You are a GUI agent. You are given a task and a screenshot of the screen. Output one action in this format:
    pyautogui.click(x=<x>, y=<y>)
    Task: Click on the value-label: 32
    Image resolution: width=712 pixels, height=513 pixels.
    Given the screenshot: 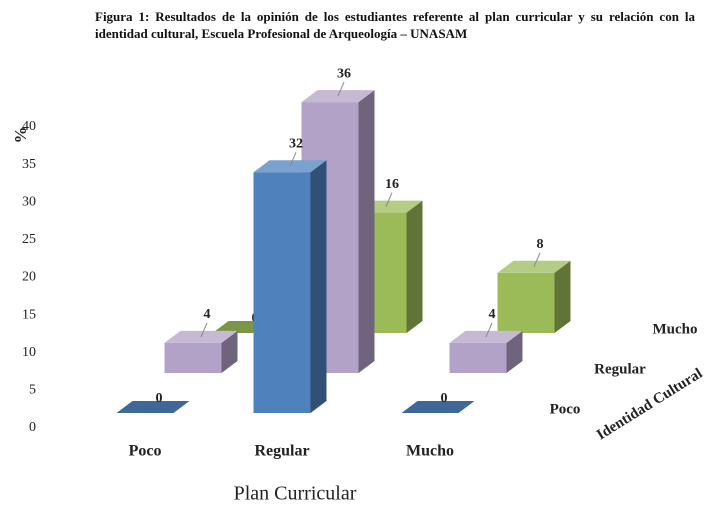 What is the action you would take?
    pyautogui.click(x=296, y=143)
    